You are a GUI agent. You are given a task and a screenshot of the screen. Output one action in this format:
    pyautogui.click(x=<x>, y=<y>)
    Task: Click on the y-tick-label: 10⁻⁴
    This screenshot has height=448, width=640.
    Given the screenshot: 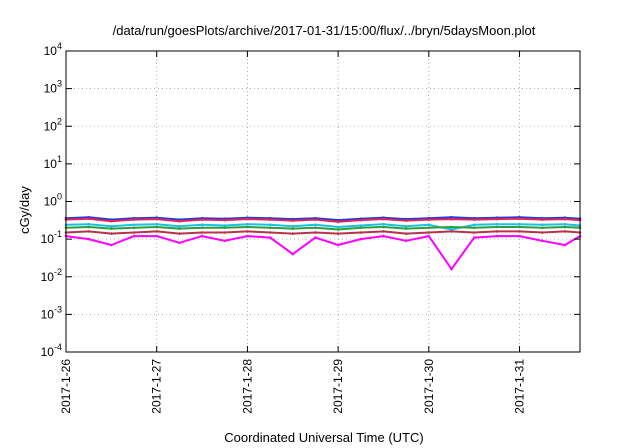 What is the action you would take?
    pyautogui.click(x=51, y=350)
    